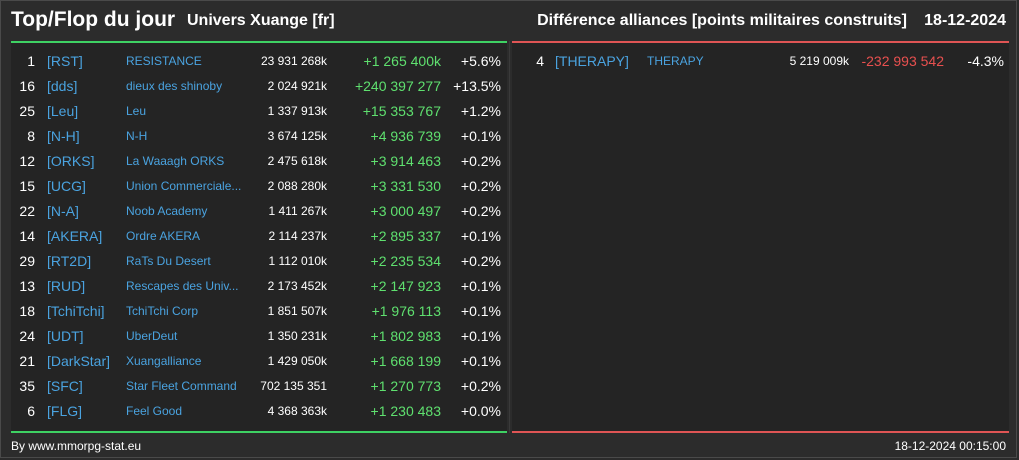 This screenshot has height=460, width=1019. I want to click on rank-cell: 13, so click(27, 286).